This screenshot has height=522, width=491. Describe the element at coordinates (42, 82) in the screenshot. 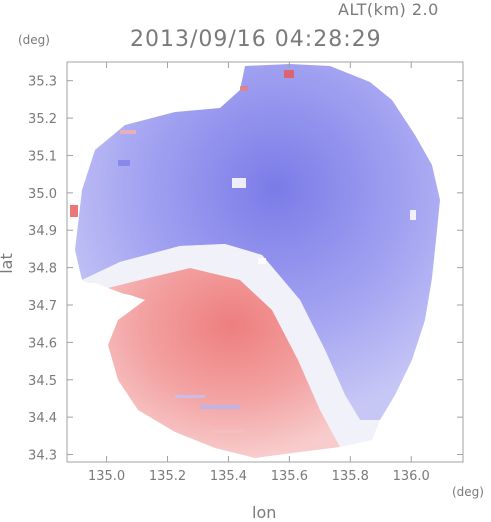

I see `y-tick-label: 35.3` at that location.